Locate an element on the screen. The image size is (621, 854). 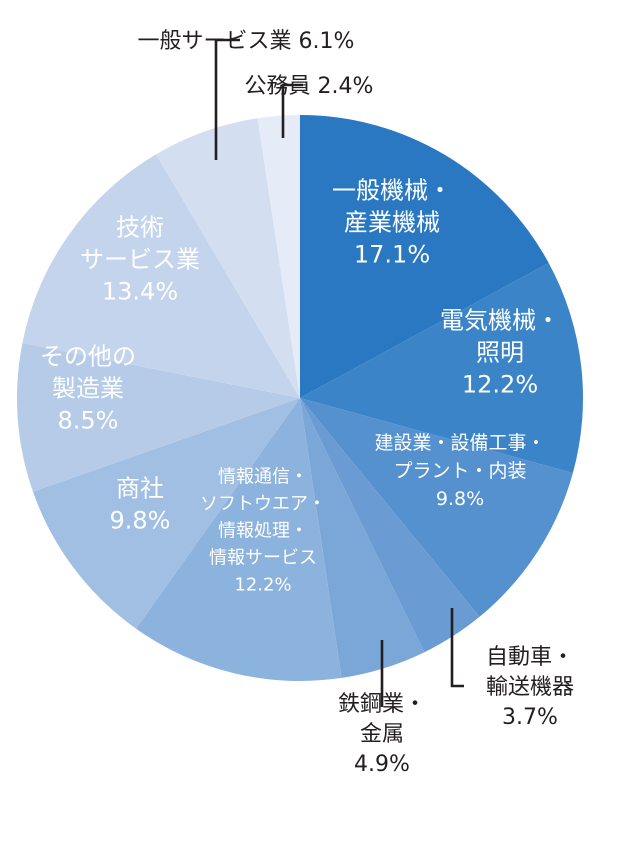
slice-label-line: 4.9% is located at coordinates (382, 764).